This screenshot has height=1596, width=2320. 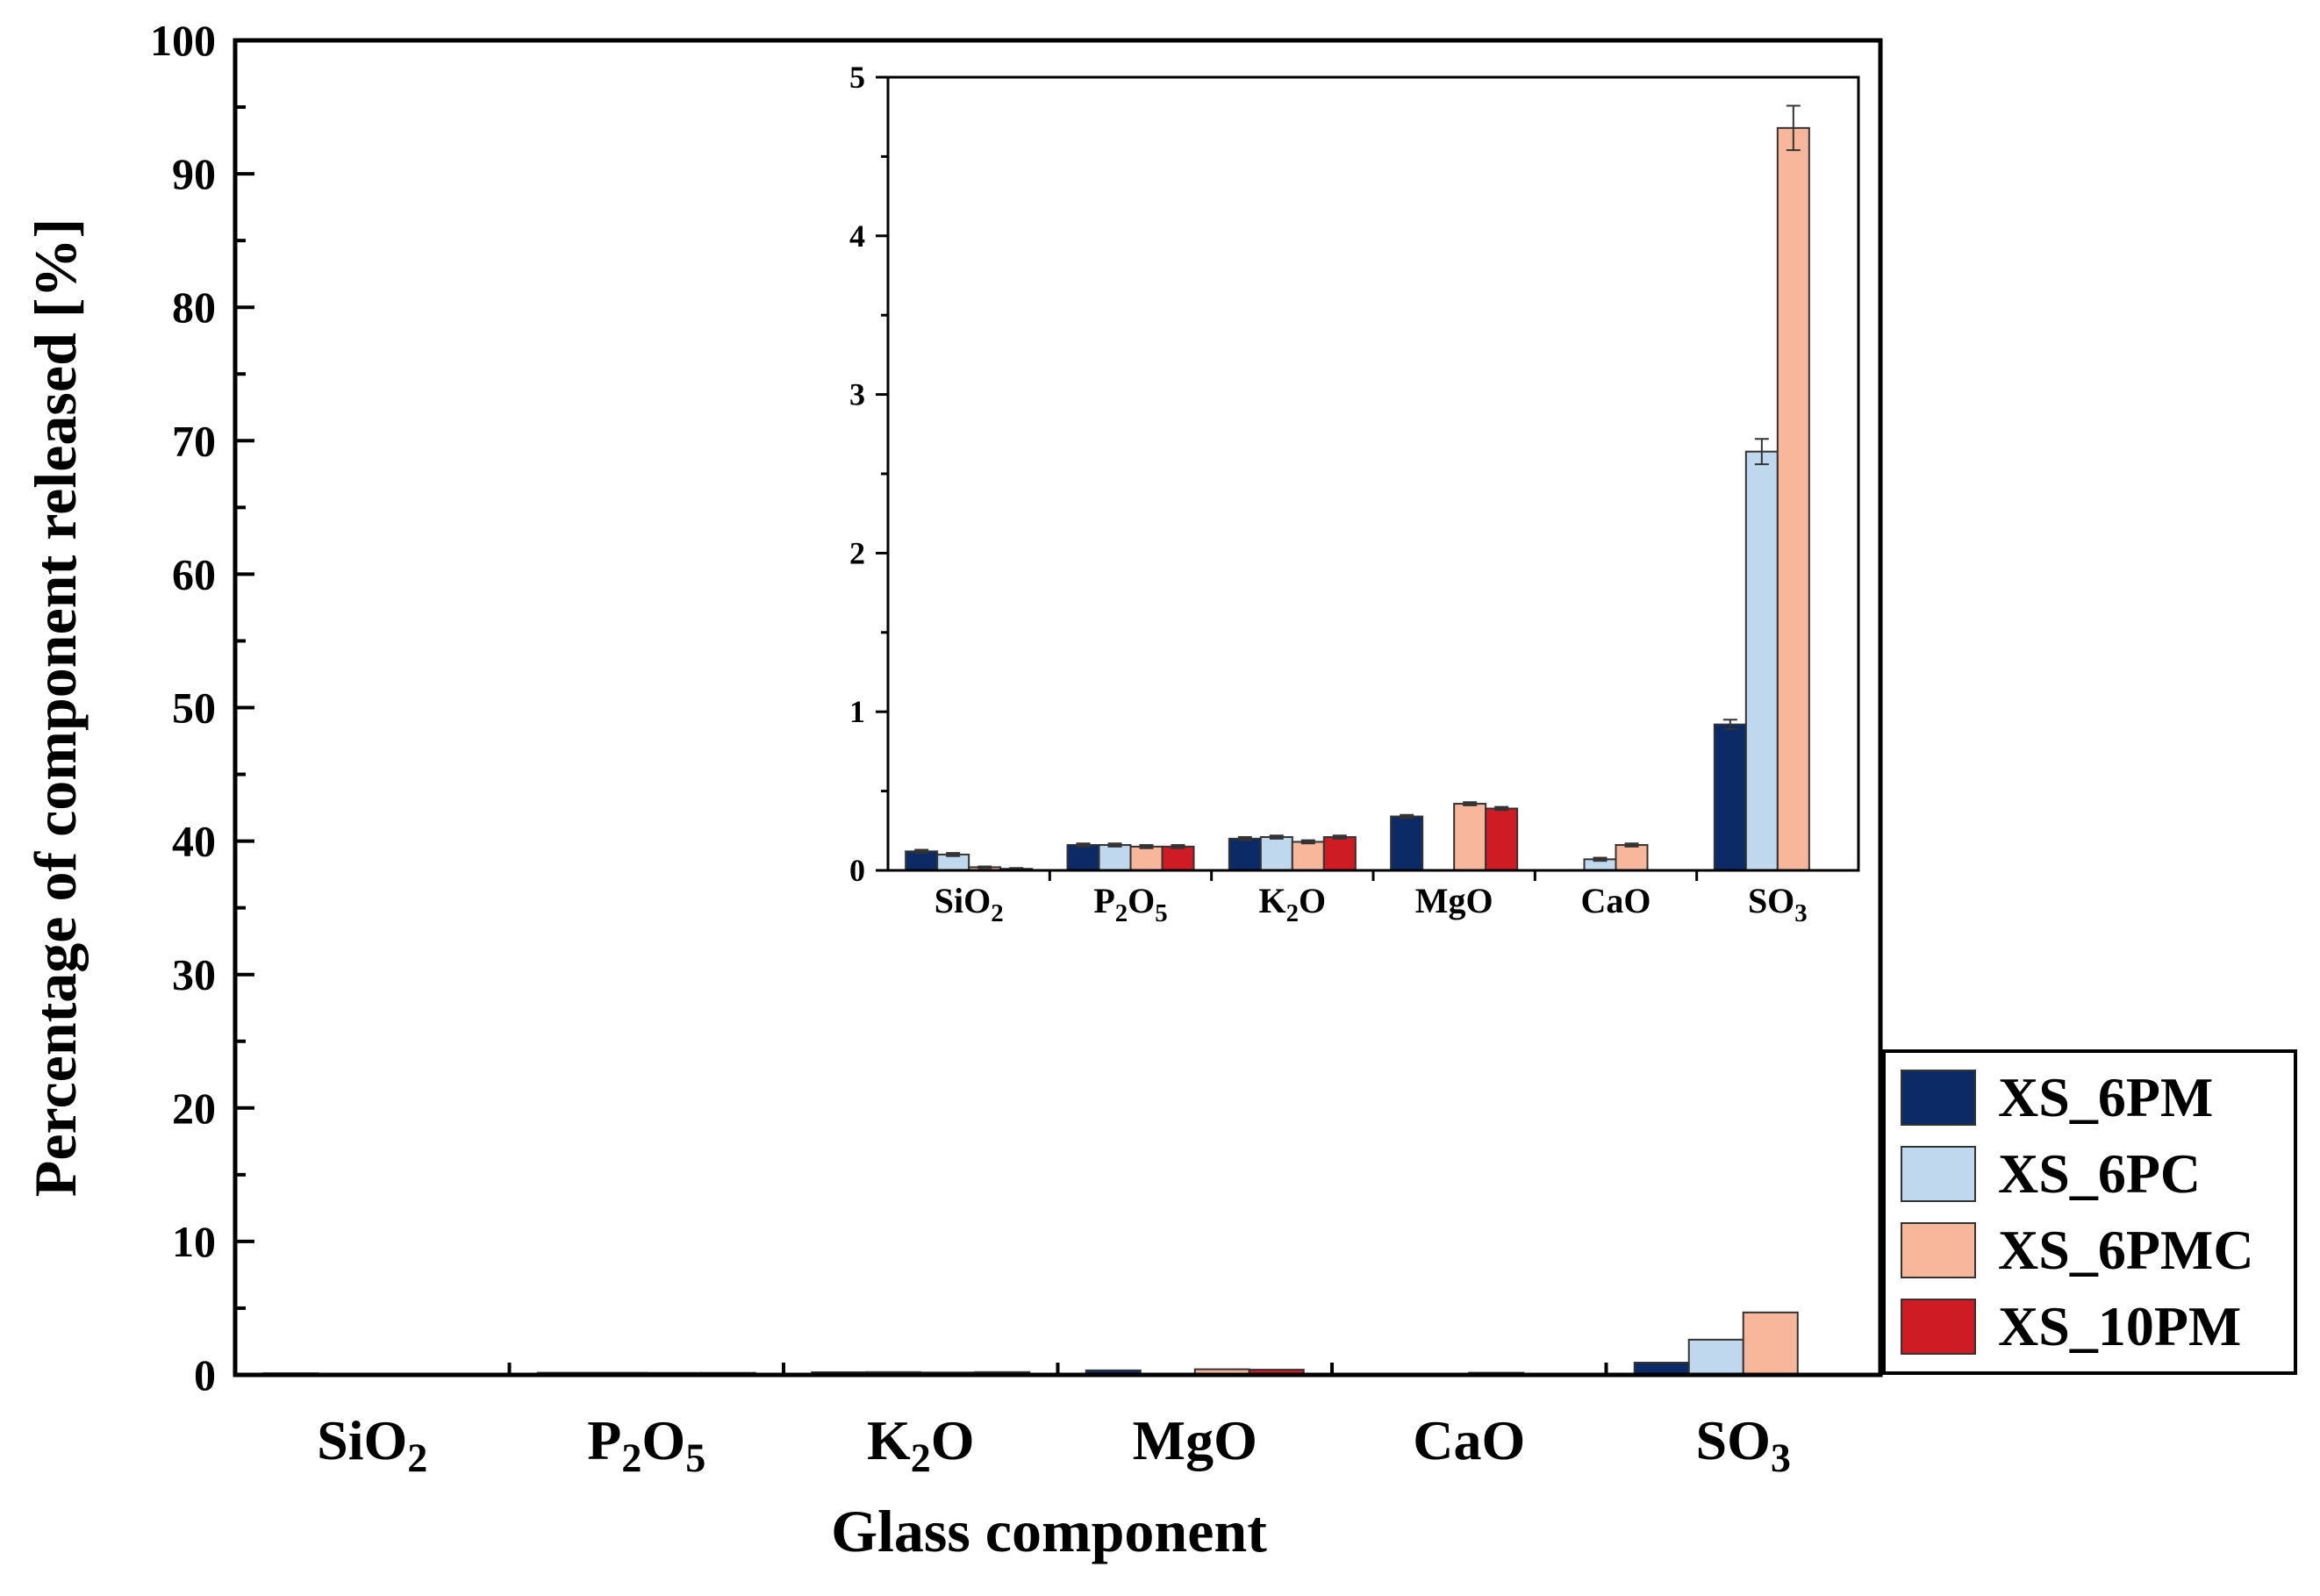 I want to click on legend-label: XS_10PM, so click(x=2119, y=1326).